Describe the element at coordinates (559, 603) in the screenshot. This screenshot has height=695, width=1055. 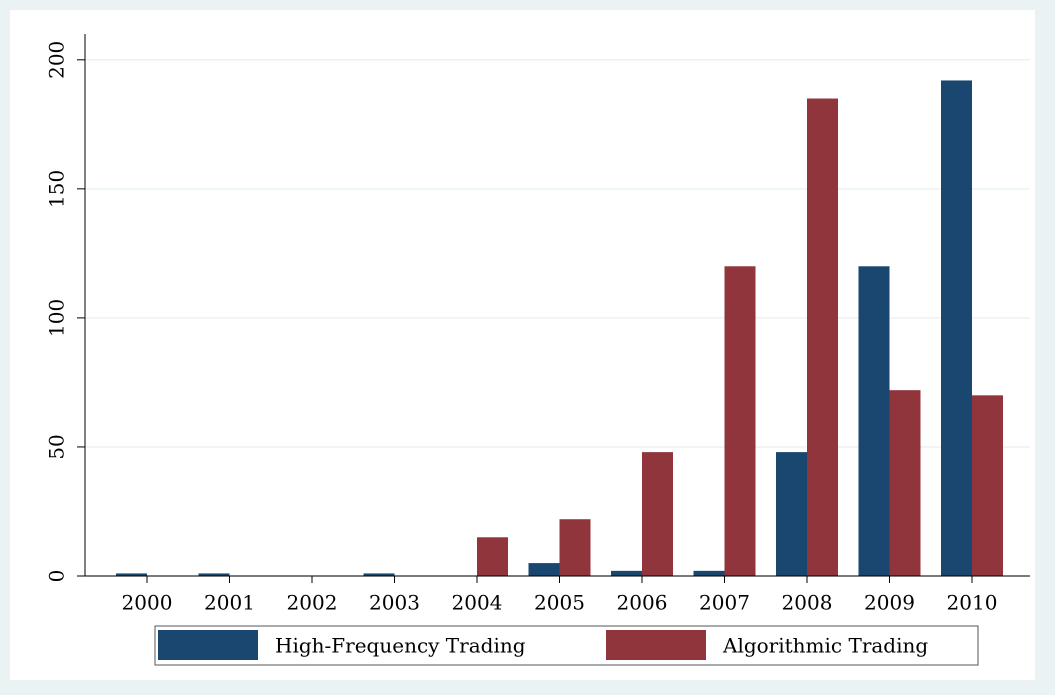
I see `x-tick-label: 2005` at that location.